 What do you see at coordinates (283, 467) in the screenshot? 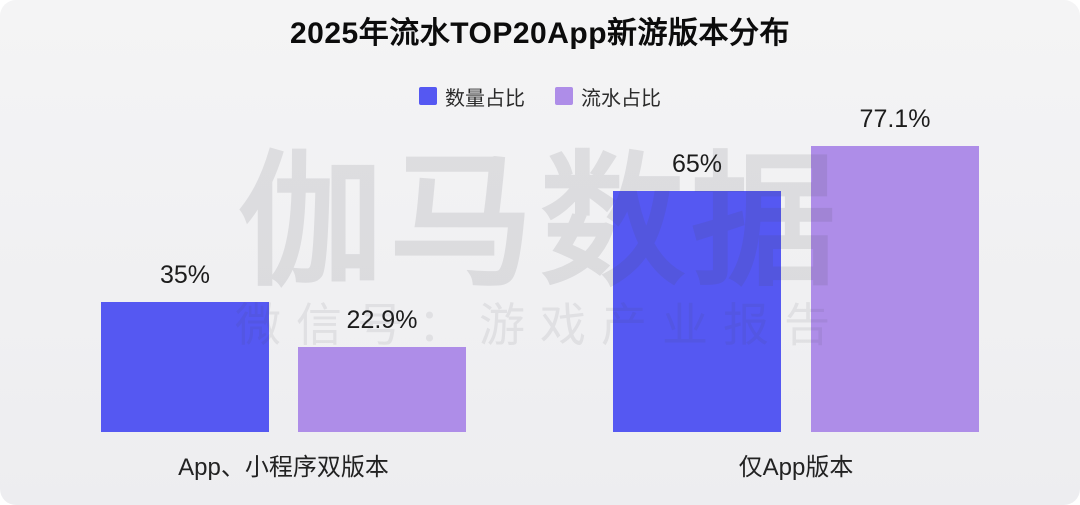
I see `category-label-dual-version: App、小程序双版本` at bounding box center [283, 467].